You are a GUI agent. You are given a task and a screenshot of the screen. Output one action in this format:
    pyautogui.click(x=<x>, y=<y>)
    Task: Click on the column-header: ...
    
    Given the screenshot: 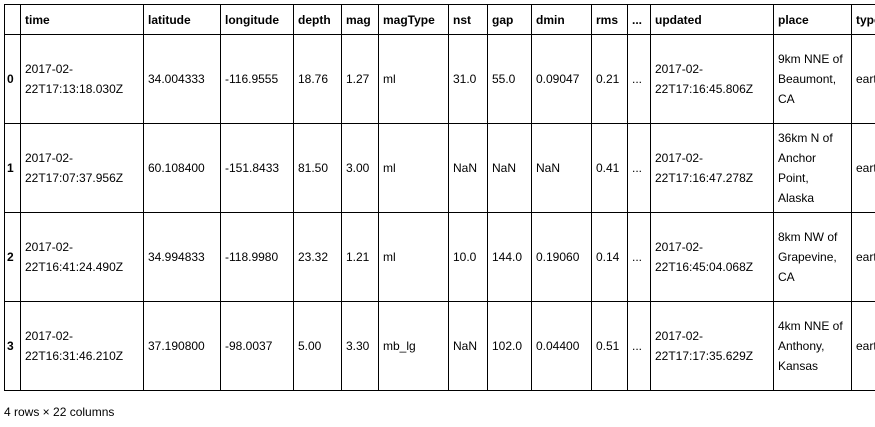 What is the action you would take?
    pyautogui.click(x=639, y=19)
    